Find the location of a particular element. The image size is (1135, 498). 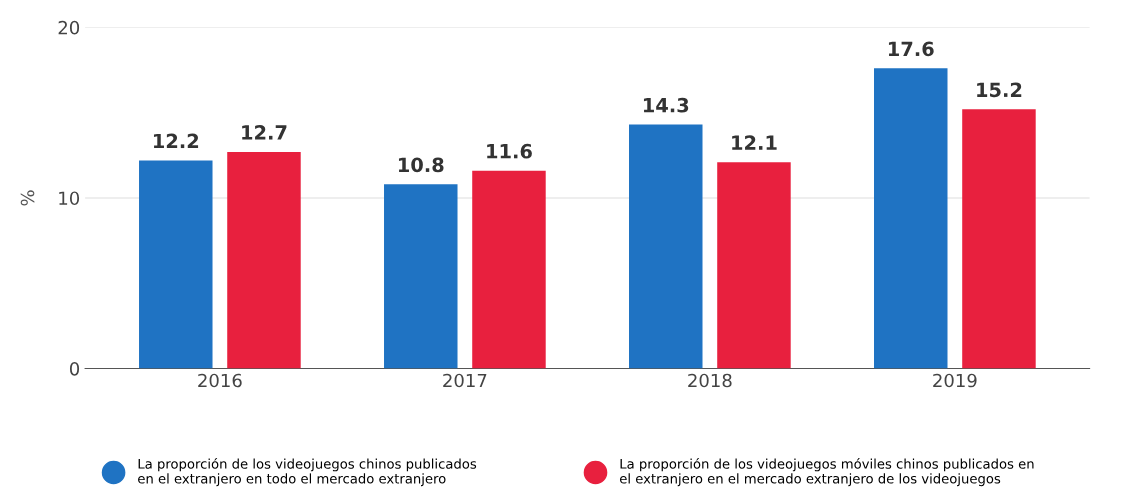

y-axis-title: % is located at coordinates (27, 198).